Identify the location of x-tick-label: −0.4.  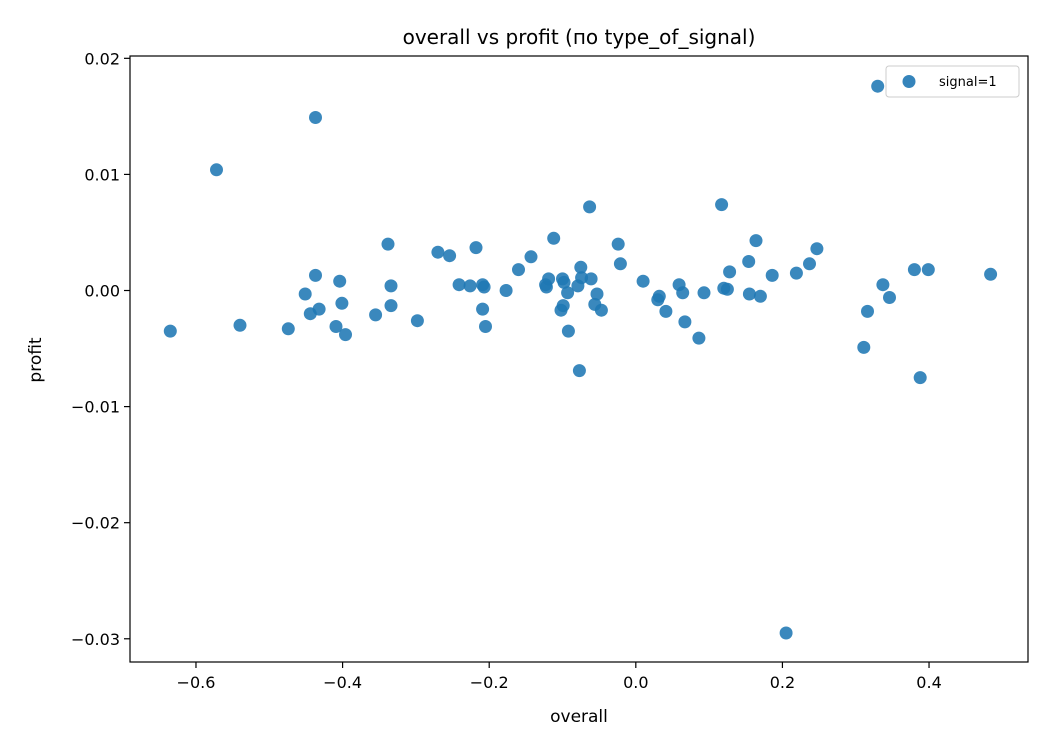
(342, 682).